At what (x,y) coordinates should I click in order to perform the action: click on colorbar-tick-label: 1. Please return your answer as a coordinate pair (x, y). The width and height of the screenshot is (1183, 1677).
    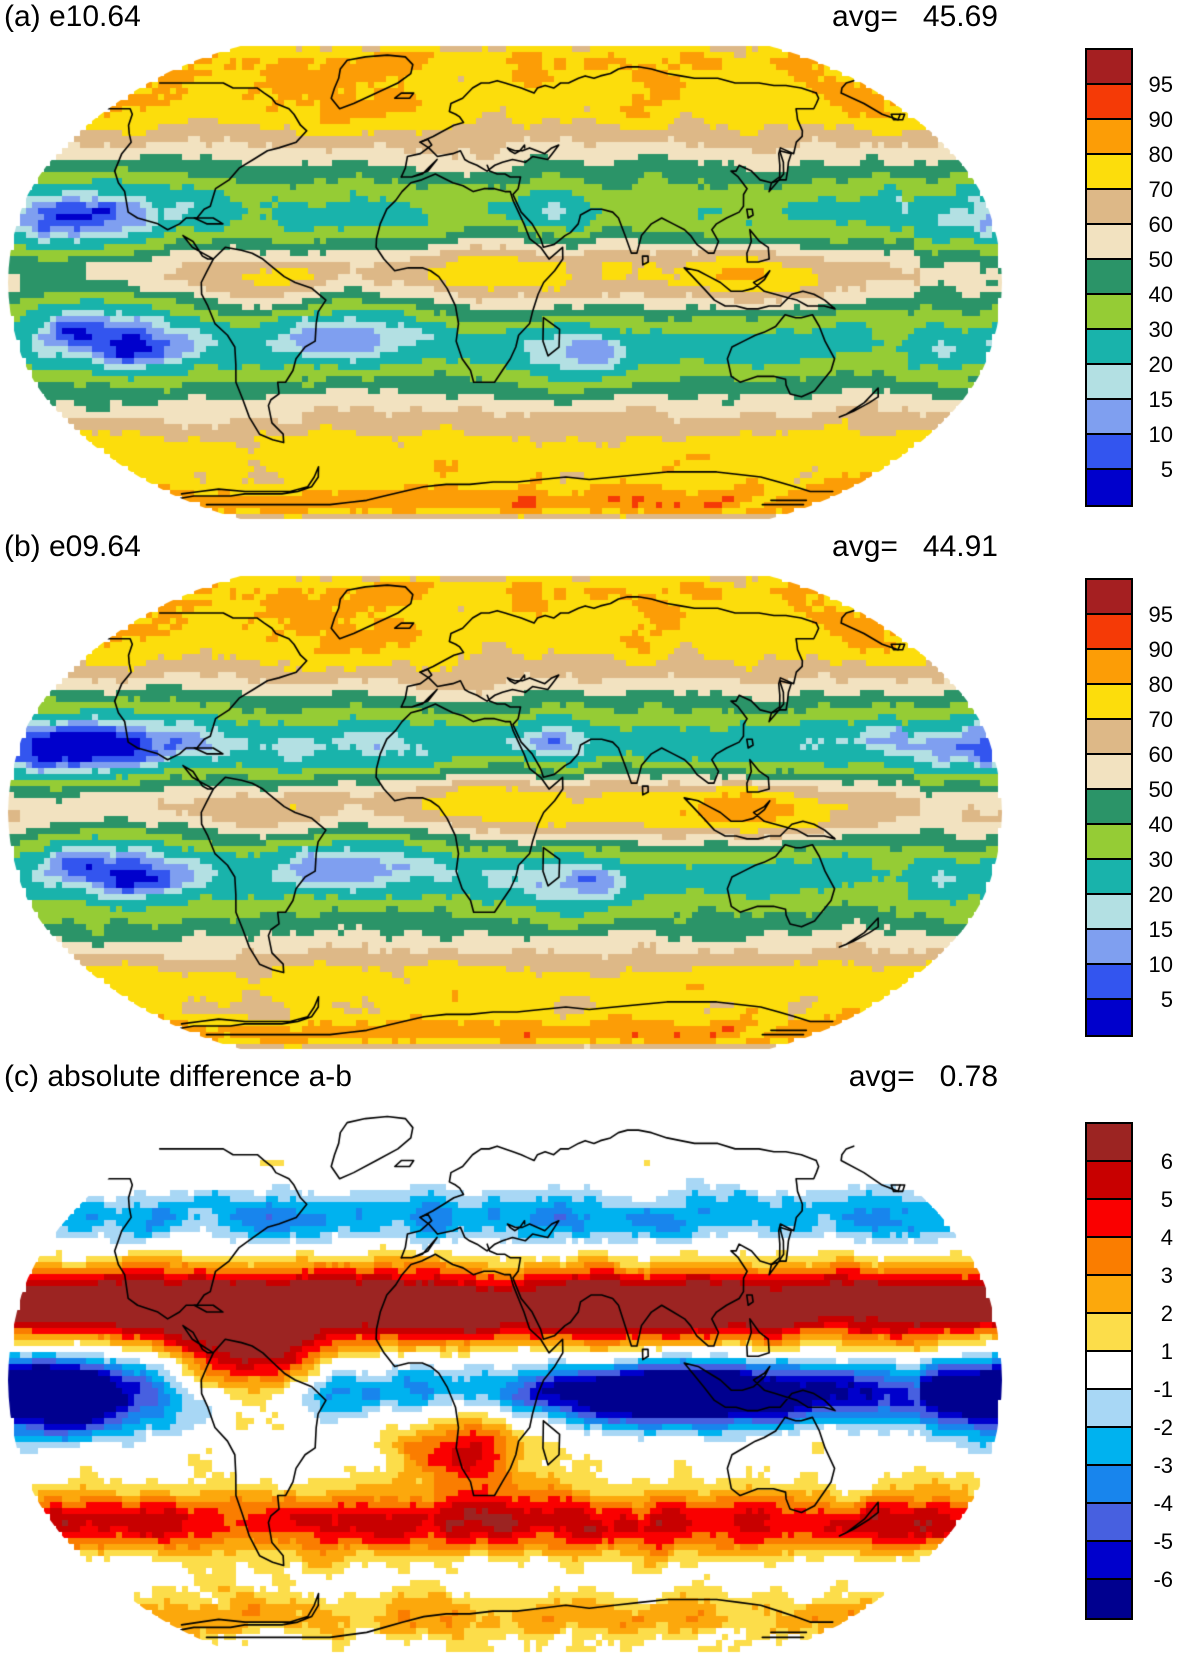
    Looking at the image, I should click on (1166, 1351).